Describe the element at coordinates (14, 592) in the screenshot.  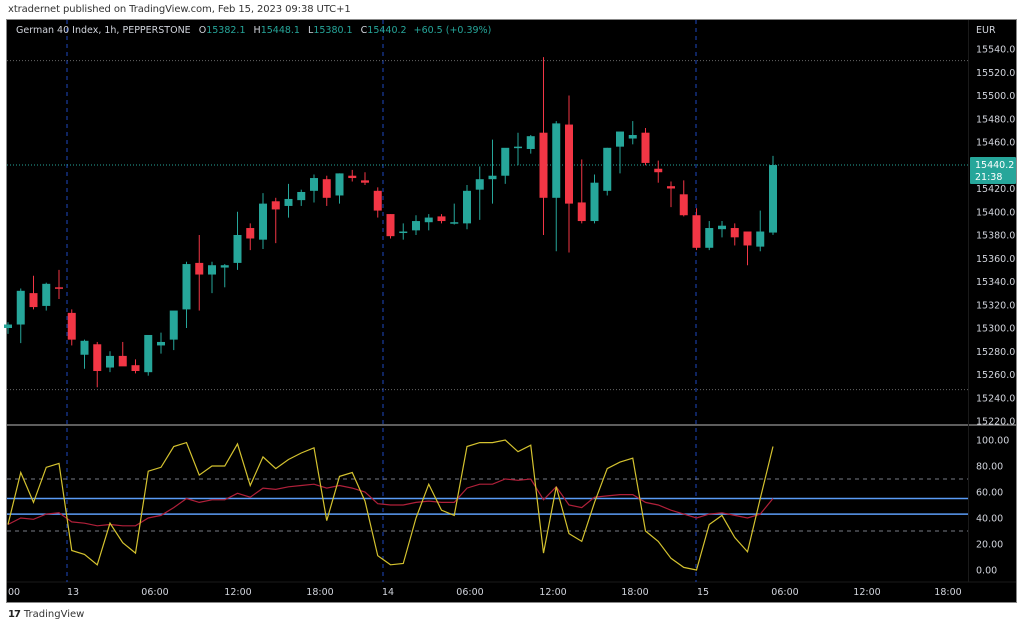
I see `time-tick: 00` at that location.